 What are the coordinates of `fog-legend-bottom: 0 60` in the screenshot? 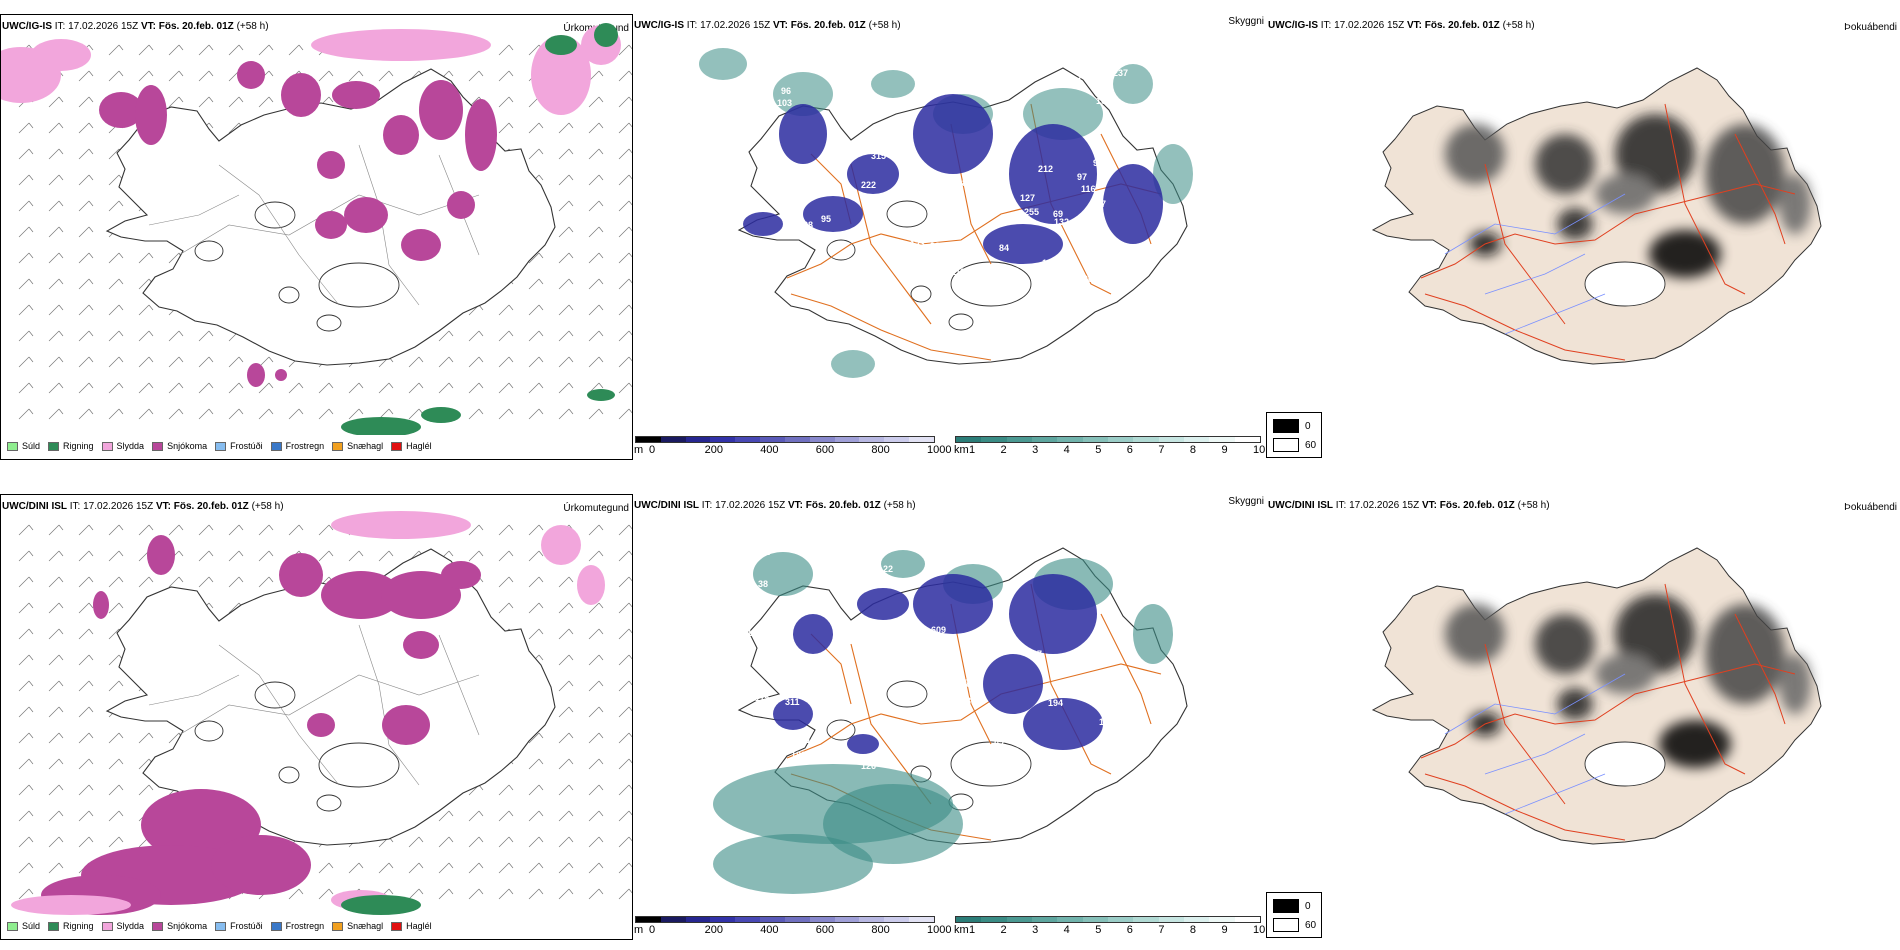 It's located at (1294, 915).